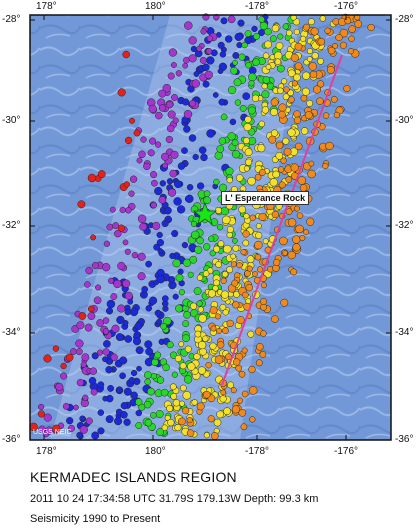  What do you see at coordinates (257, 451) in the screenshot?
I see `lon-tick-bottom-neg178: -178°` at bounding box center [257, 451].